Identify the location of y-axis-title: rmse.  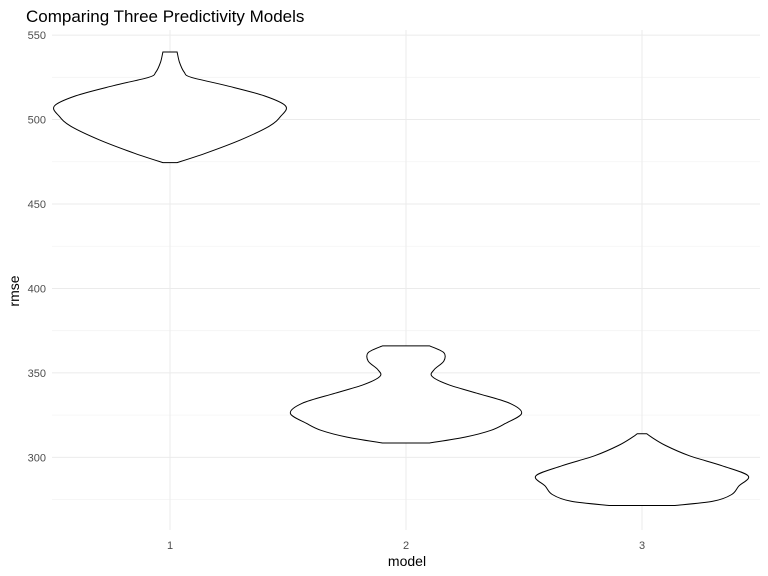
(14, 290).